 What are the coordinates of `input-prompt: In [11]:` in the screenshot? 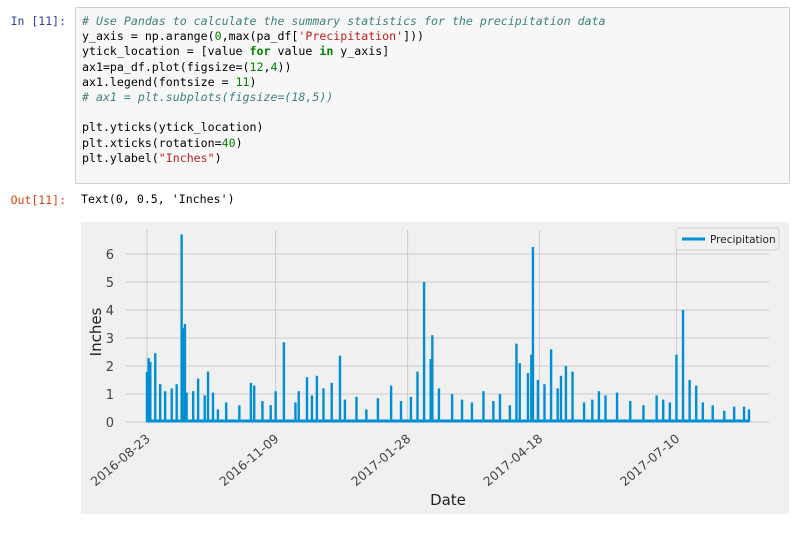 It's located at (38, 21).